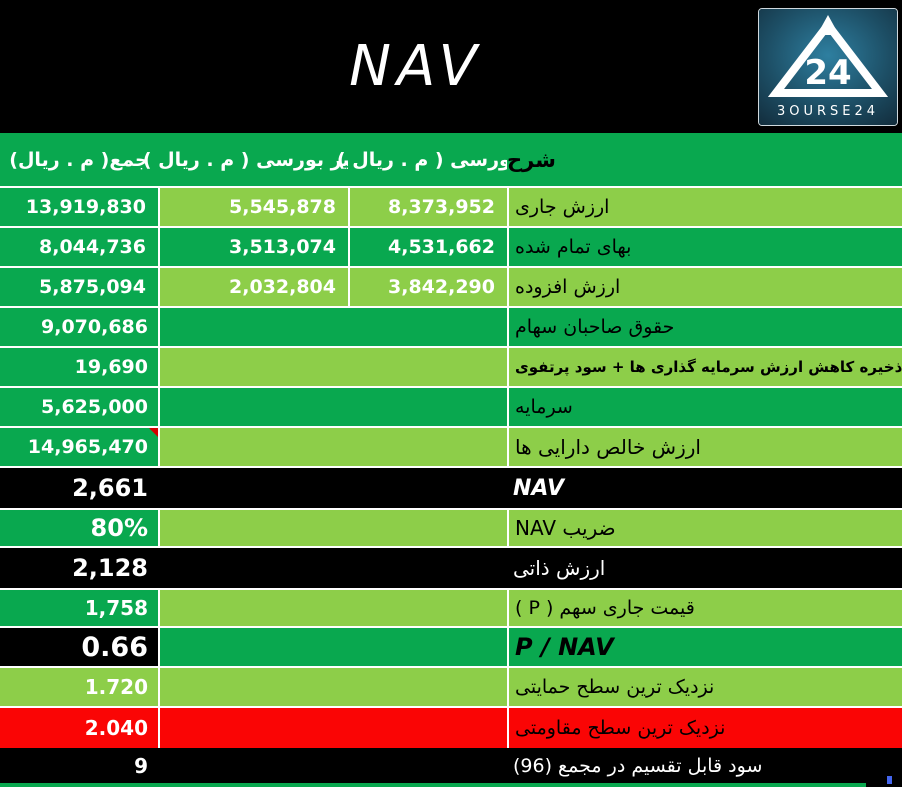 This screenshot has height=787, width=902. What do you see at coordinates (704, 327) in the screenshot?
I see `row-label: حقوق صاحبان سهام` at bounding box center [704, 327].